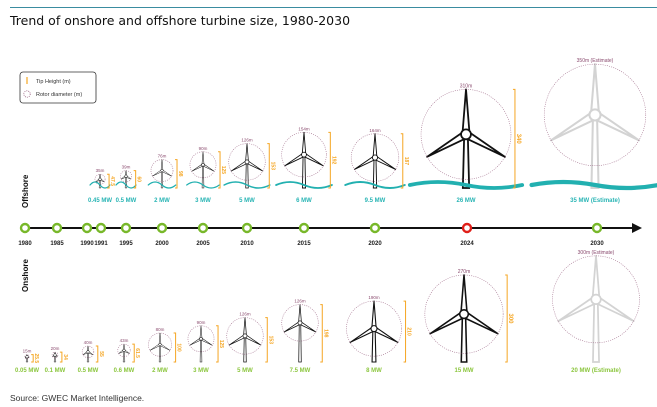  What do you see at coordinates (162, 244) in the screenshot?
I see `timeline-year-2000: 2000` at bounding box center [162, 244].